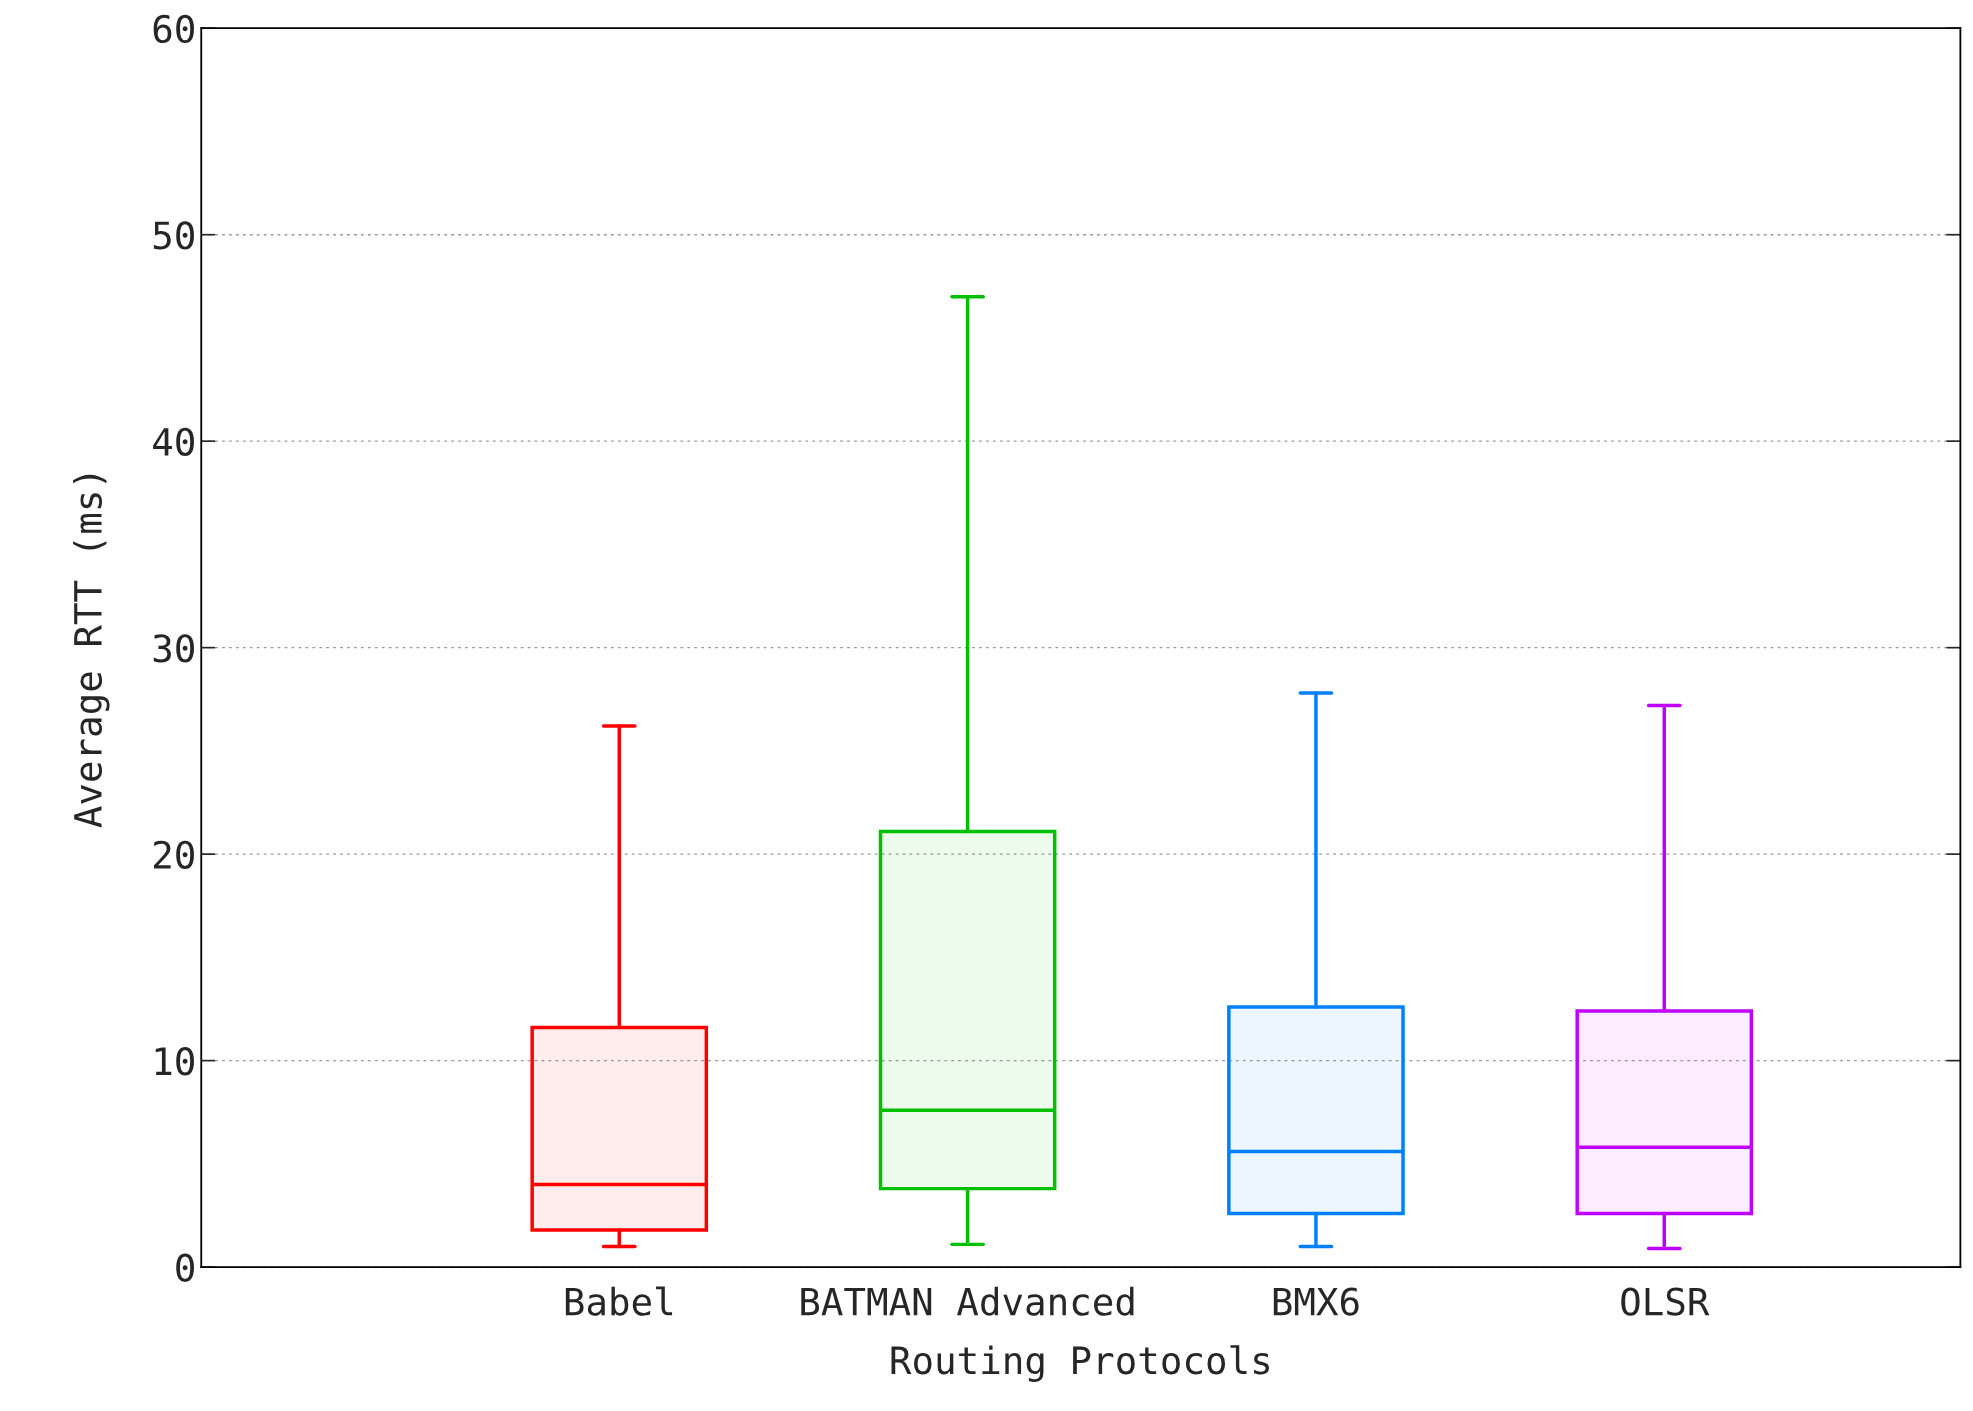  Describe the element at coordinates (174, 1061) in the screenshot. I see `y-tick-label: 10` at that location.